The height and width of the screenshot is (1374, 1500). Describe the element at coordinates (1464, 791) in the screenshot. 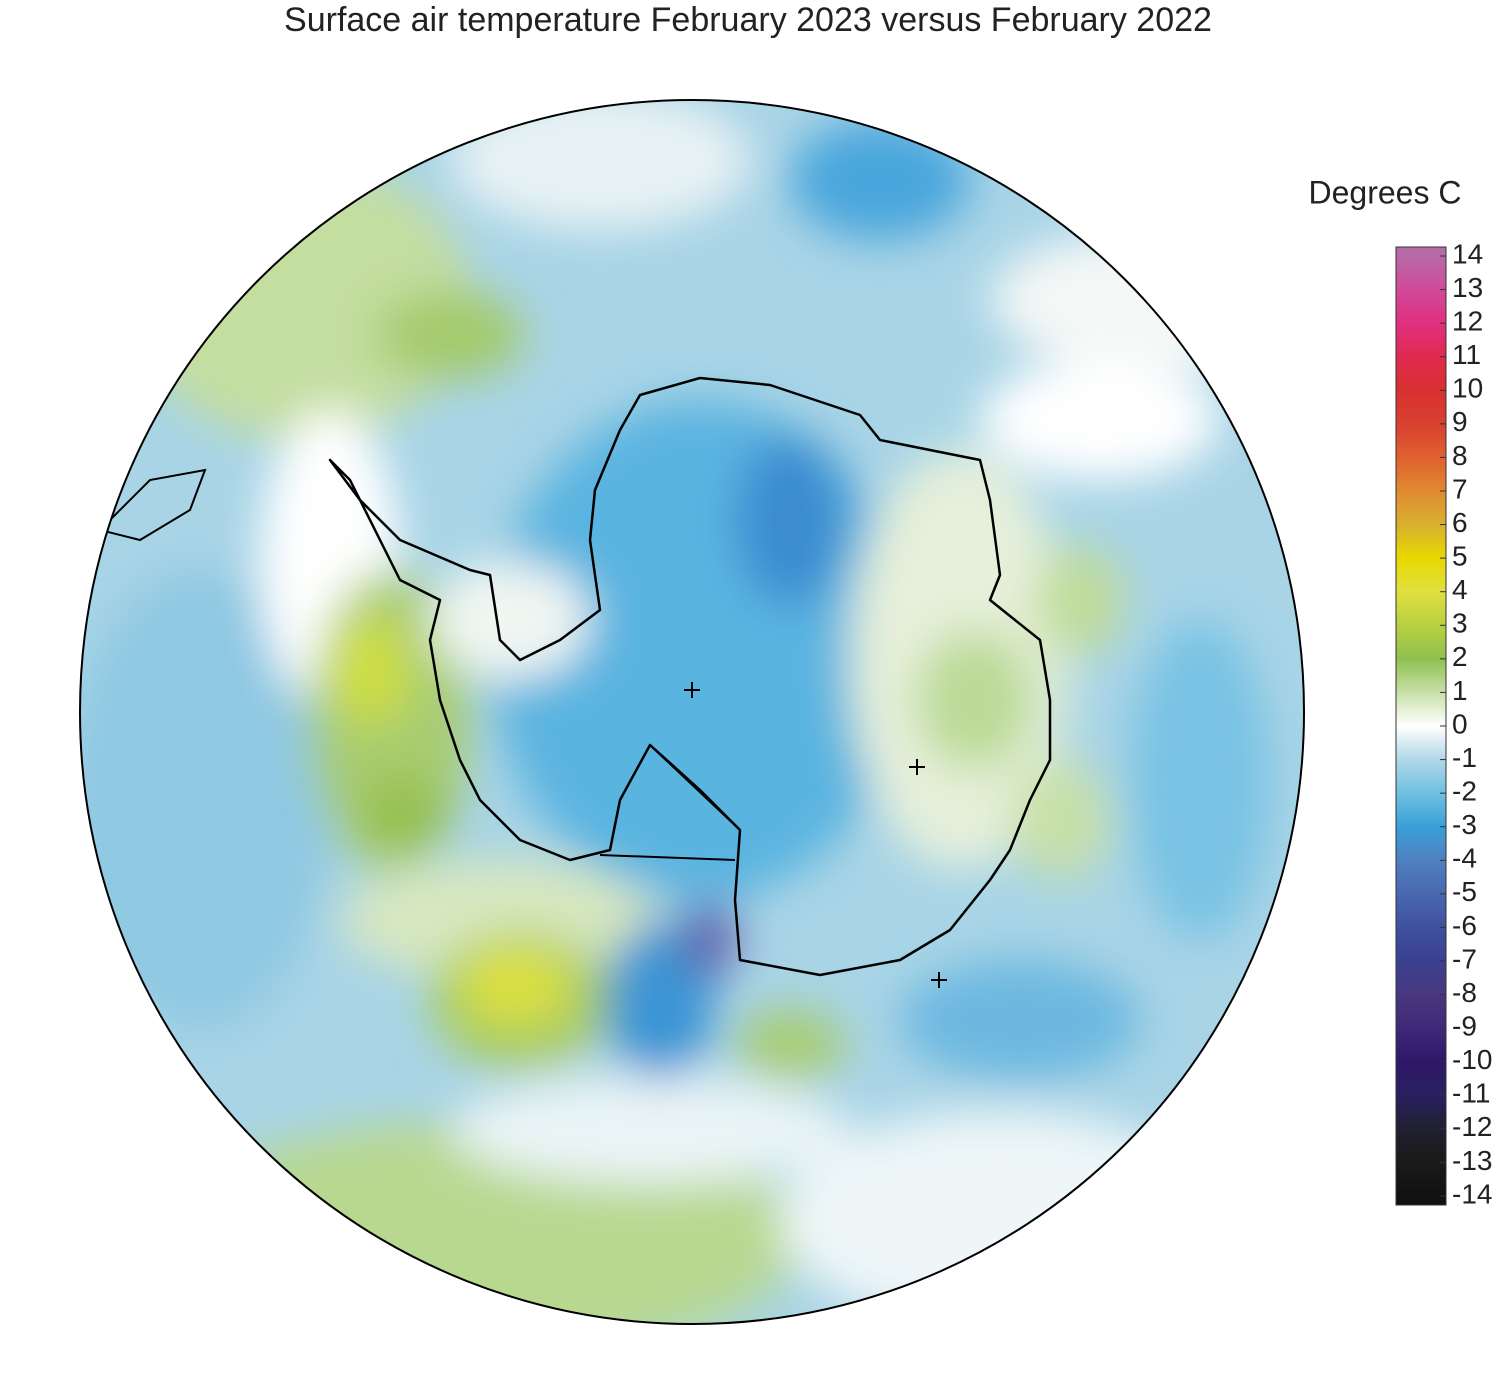

I see `colorbar-tick-label: -2` at that location.